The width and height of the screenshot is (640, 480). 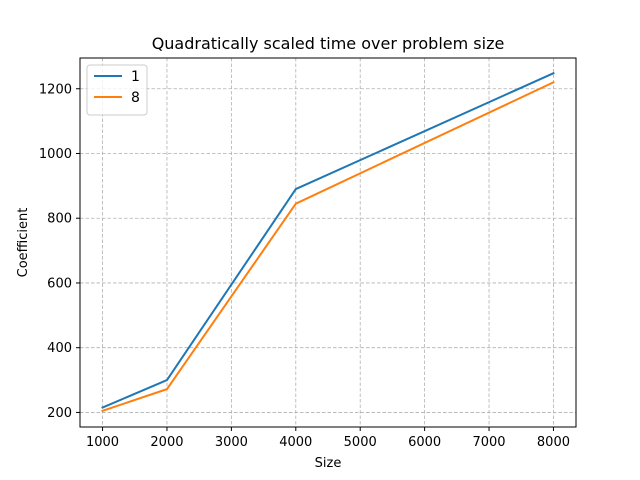 What do you see at coordinates (55, 154) in the screenshot?
I see `y-tick-label: 1000` at bounding box center [55, 154].